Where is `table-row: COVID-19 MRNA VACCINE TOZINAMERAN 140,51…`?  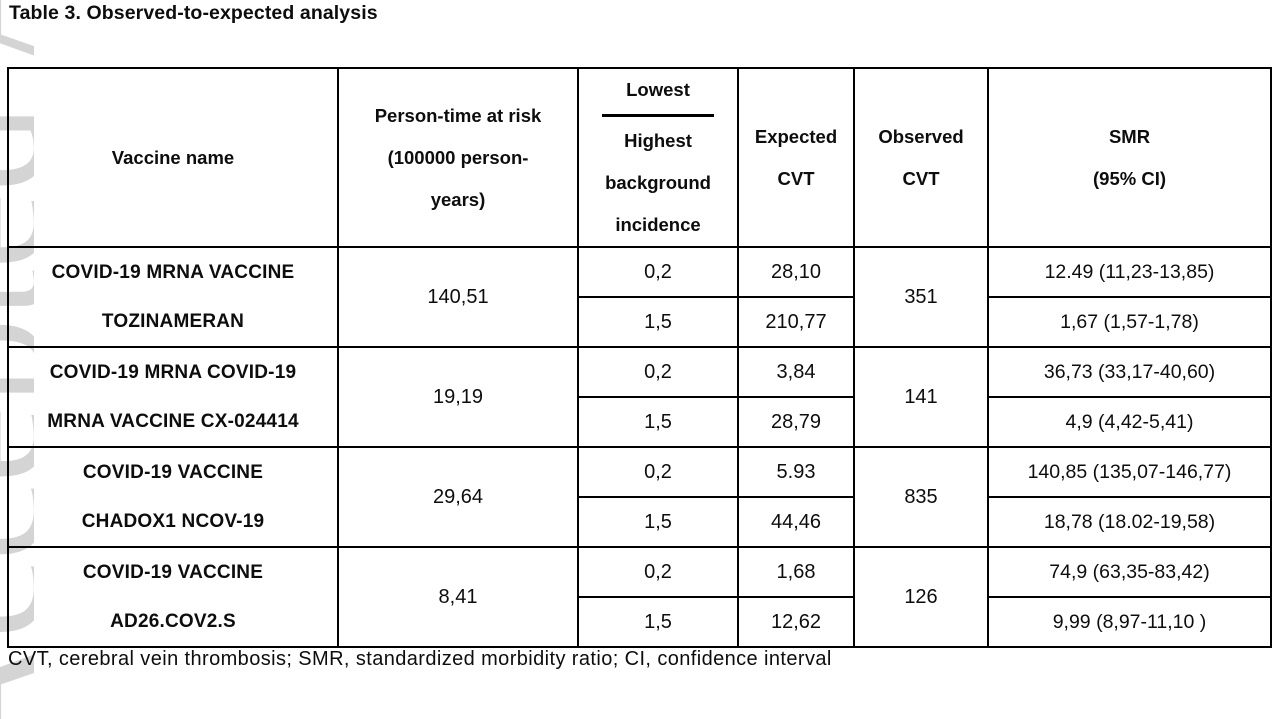
table-row: COVID-19 MRNA VACCINE TOZINAMERAN 140,51… is located at coordinates (639, 297).